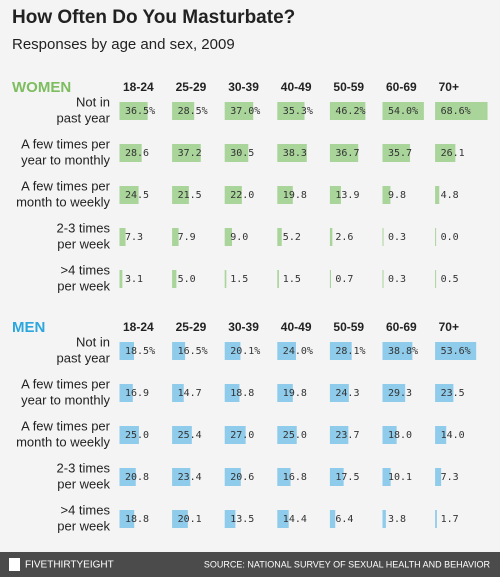  I want to click on value-label: 13.9, so click(347, 195).